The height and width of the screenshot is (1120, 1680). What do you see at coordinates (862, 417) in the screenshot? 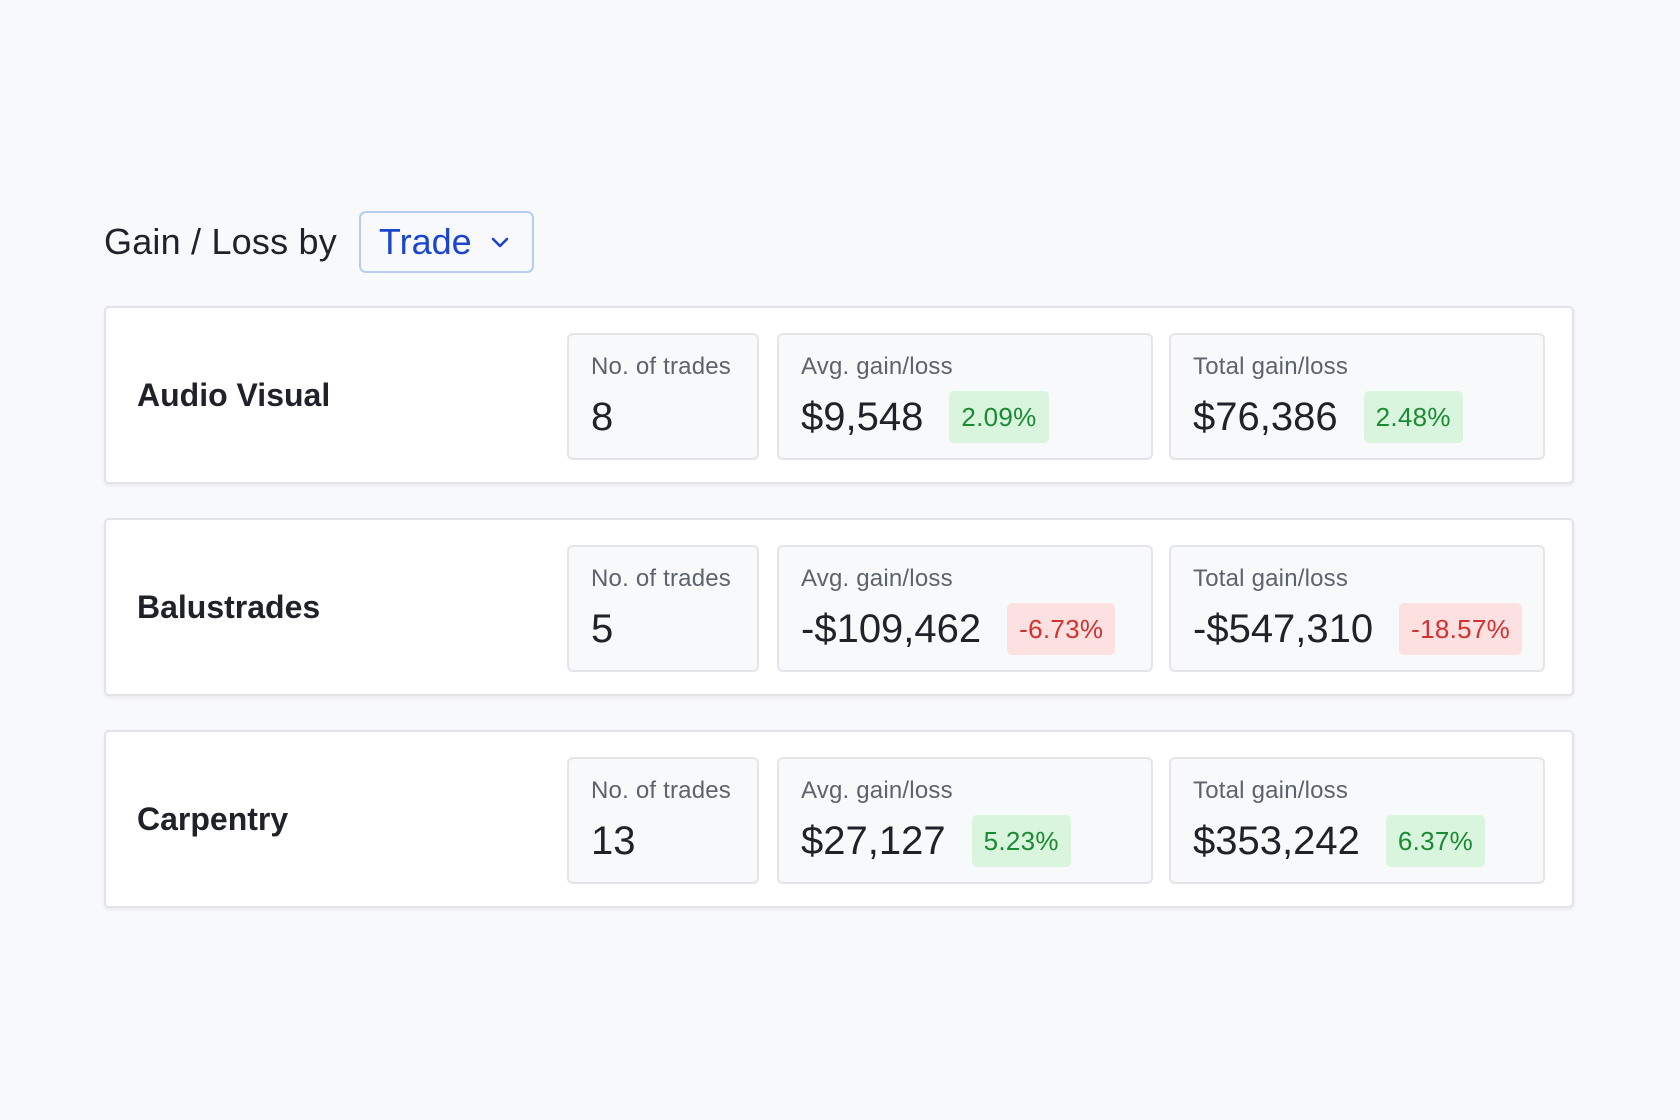
I see `avg-gain-loss-value: $9,548` at bounding box center [862, 417].